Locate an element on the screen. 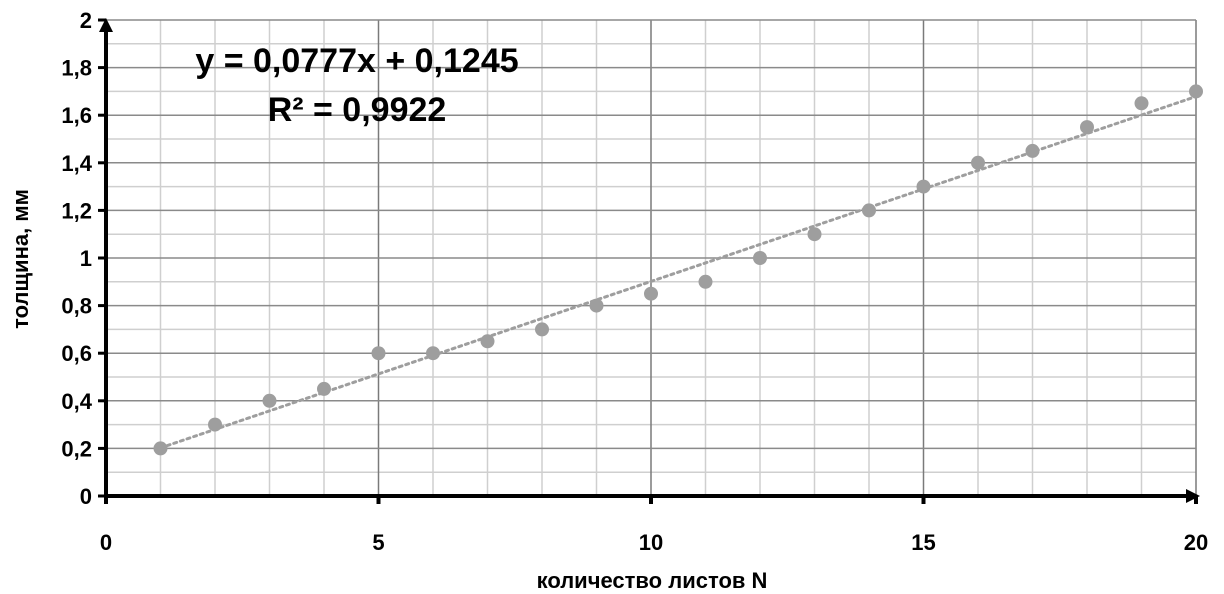 The height and width of the screenshot is (594, 1224). y-axis-arrow-icon is located at coordinates (106, 25).